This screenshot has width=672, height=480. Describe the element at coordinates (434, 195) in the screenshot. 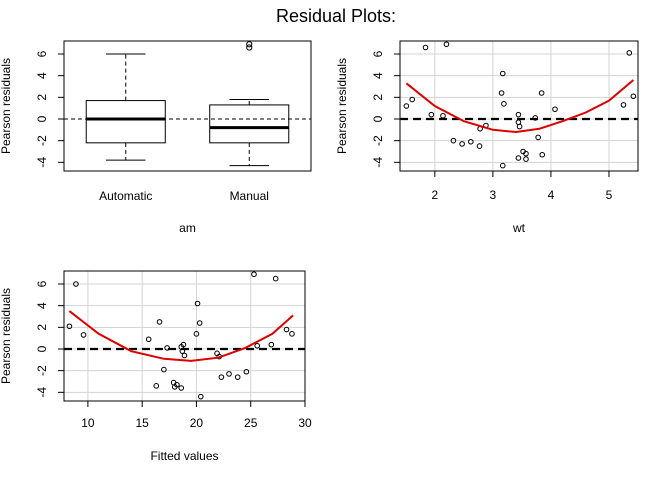

I see `x-tick-label: 2` at that location.